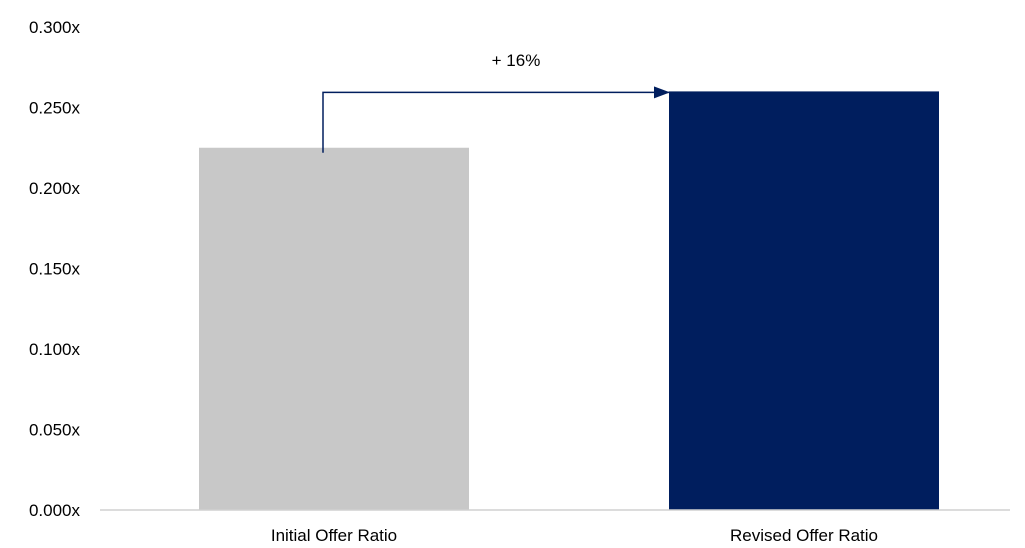 The image size is (1025, 548). I want to click on y-tick-label: 0.300x, so click(55, 27).